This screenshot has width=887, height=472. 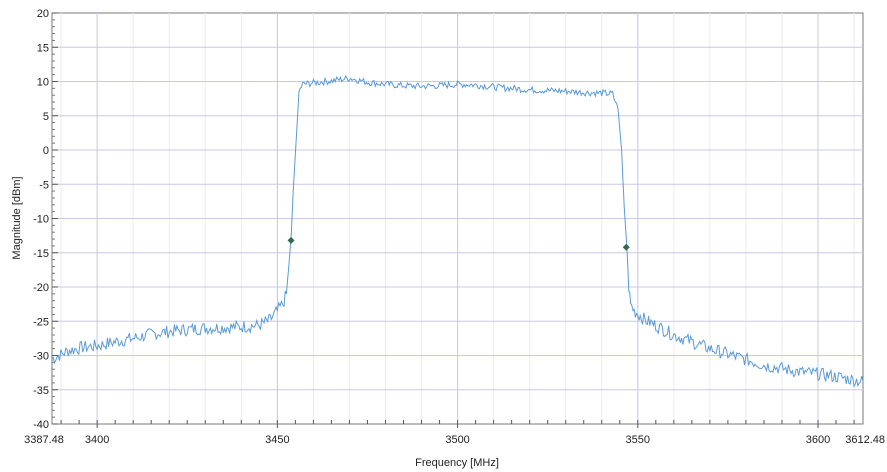 What do you see at coordinates (41, 288) in the screenshot?
I see `y-tick-label: -20` at bounding box center [41, 288].